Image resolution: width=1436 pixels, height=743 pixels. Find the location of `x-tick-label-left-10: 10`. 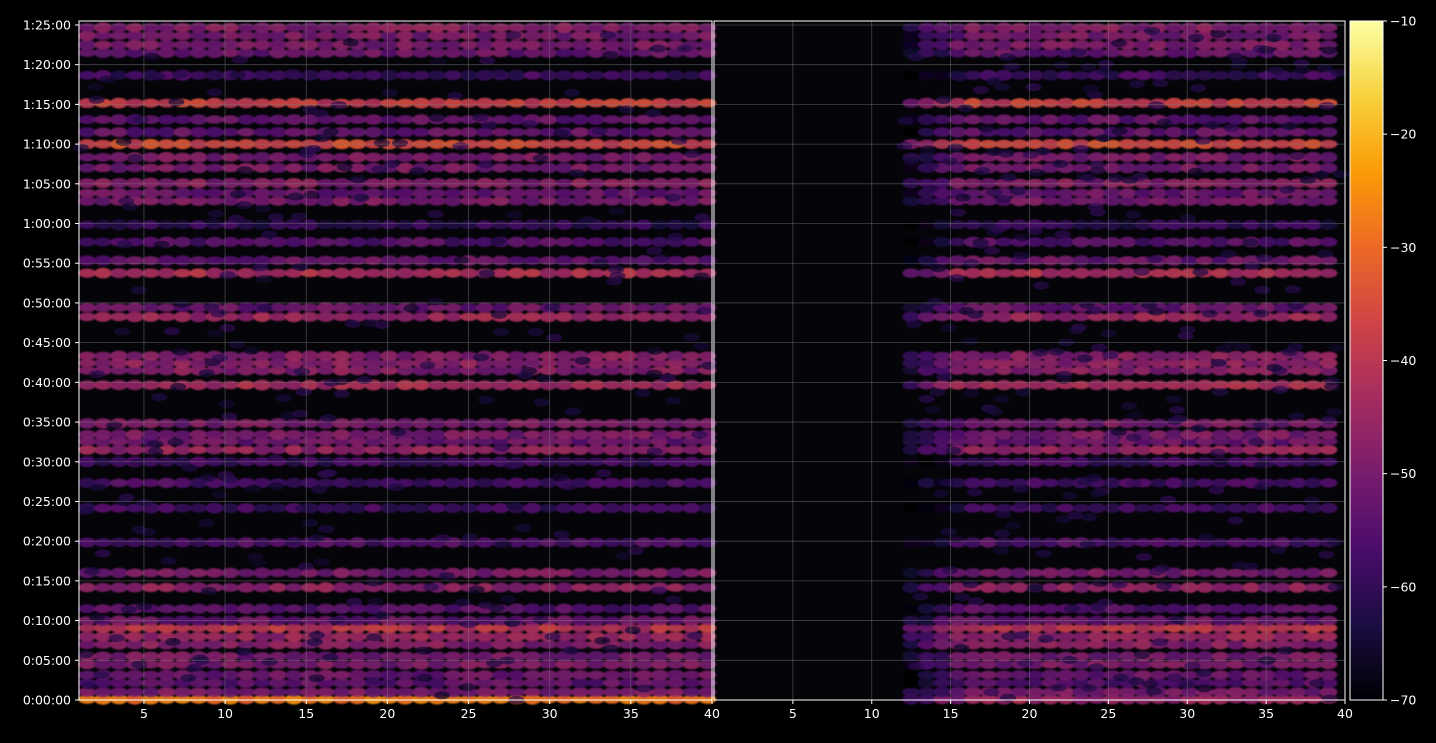

x-tick-label-left-10: 10 is located at coordinates (225, 713).